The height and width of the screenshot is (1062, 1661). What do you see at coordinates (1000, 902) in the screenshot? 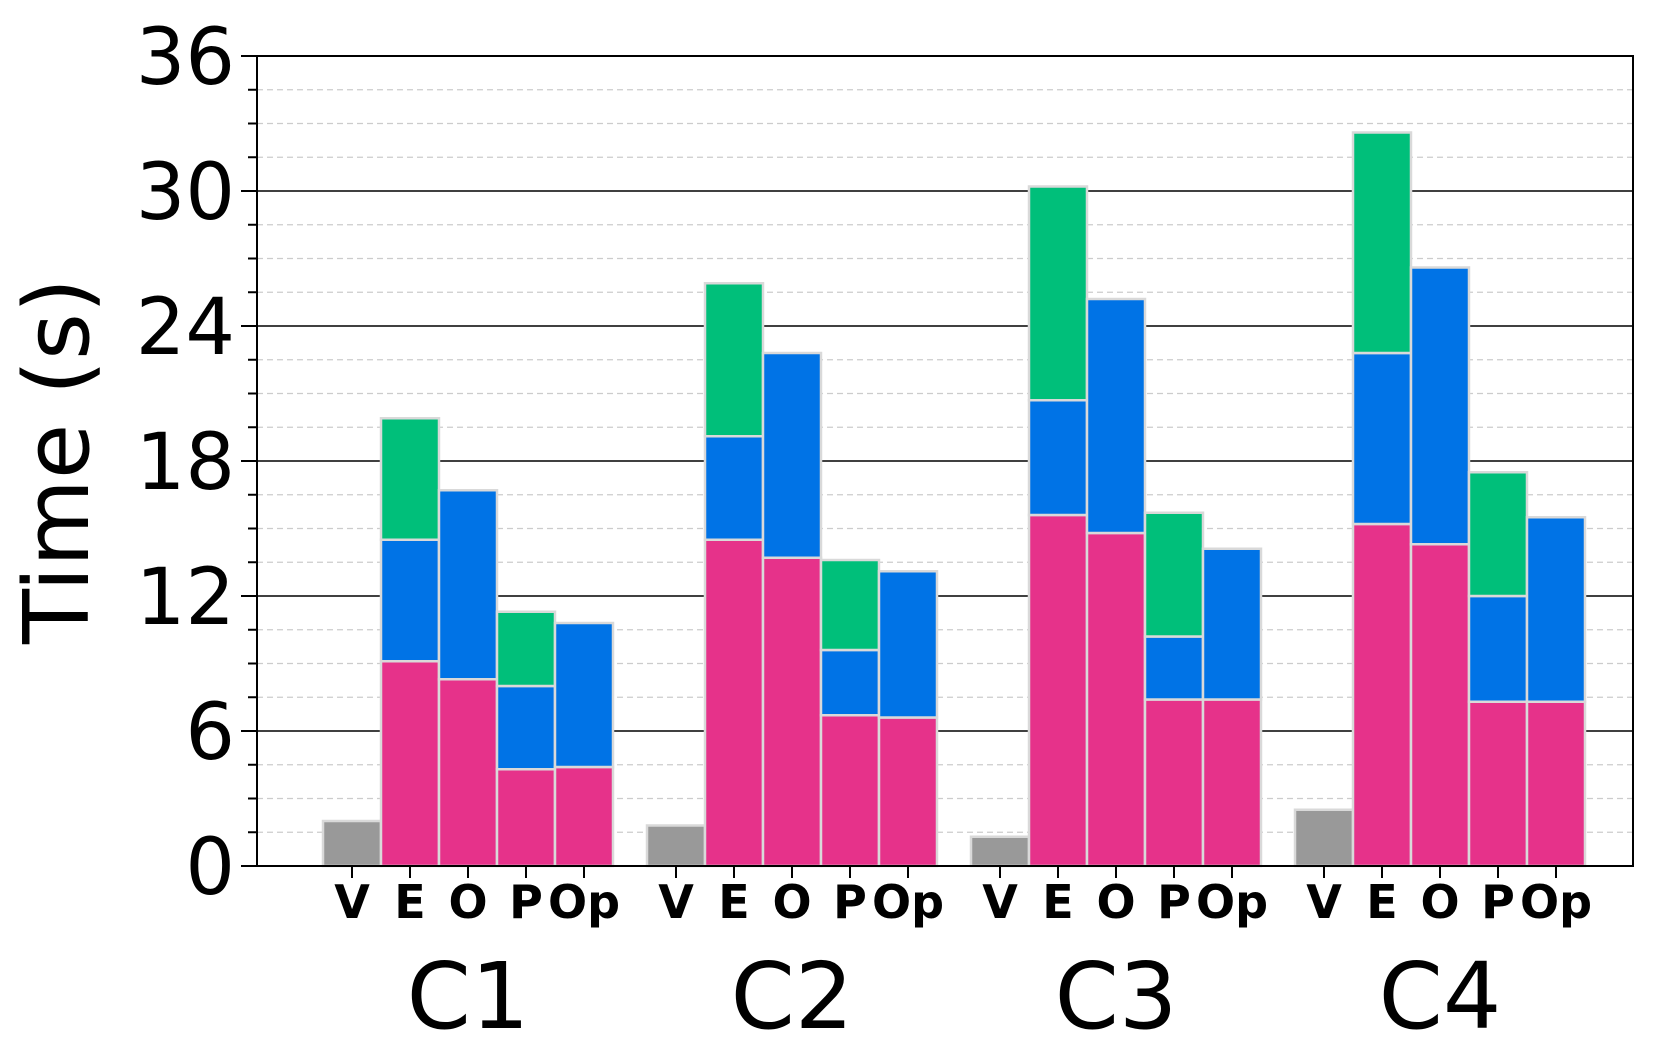
I see `bar-label-C3-V: V` at bounding box center [1000, 902].